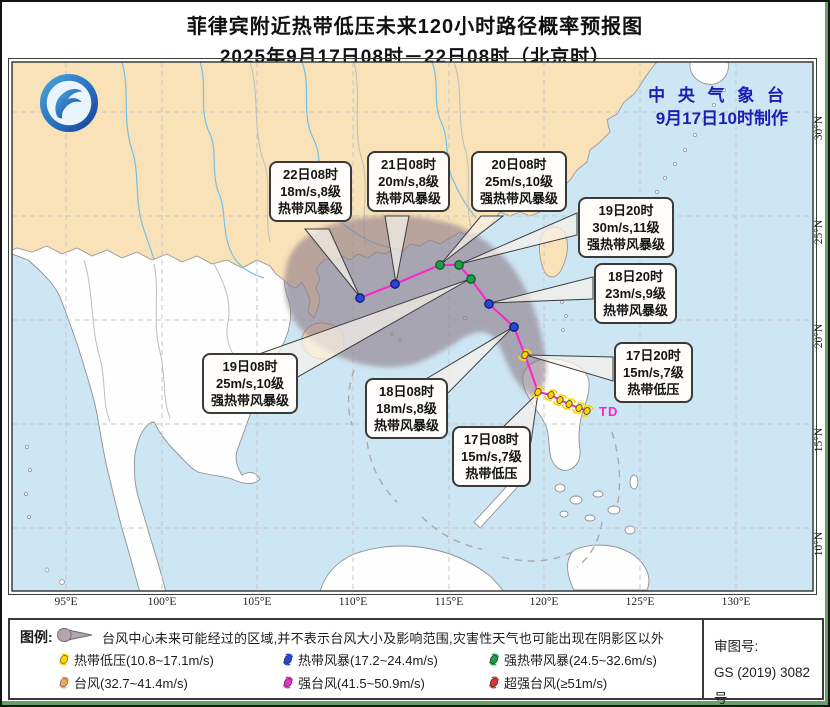 This screenshot has height=707, width=830. I want to click on svg-text: 100°E, so click(162, 602).